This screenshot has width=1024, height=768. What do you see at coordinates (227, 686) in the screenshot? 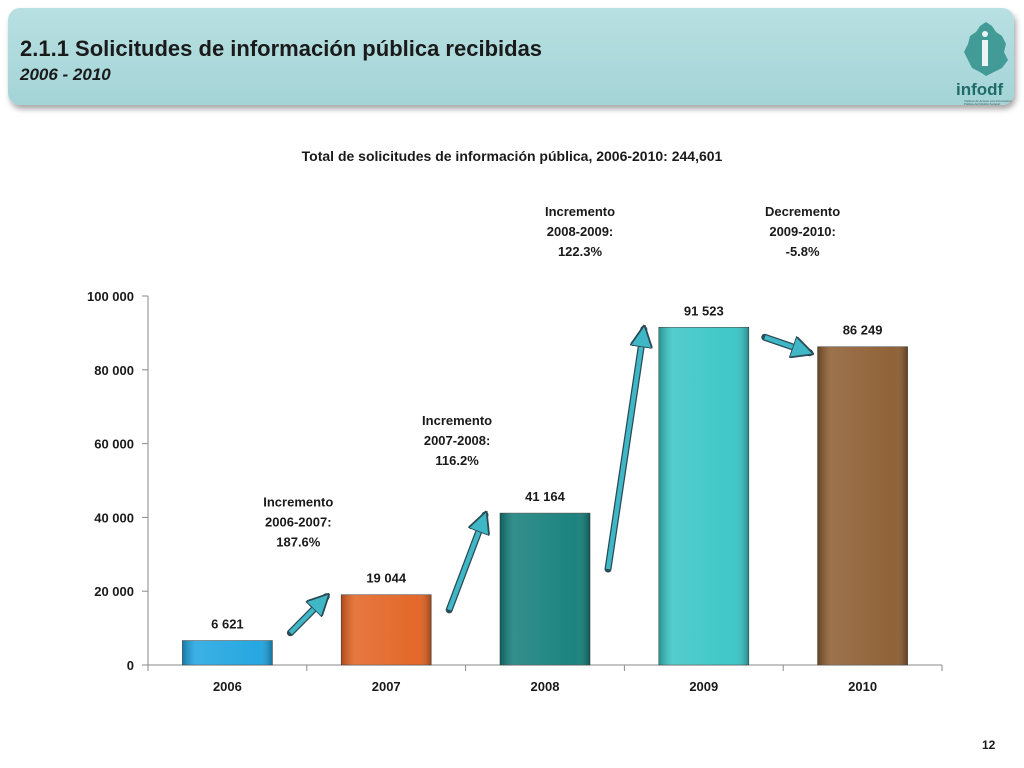
I see `x-tick-label: 2006` at bounding box center [227, 686].